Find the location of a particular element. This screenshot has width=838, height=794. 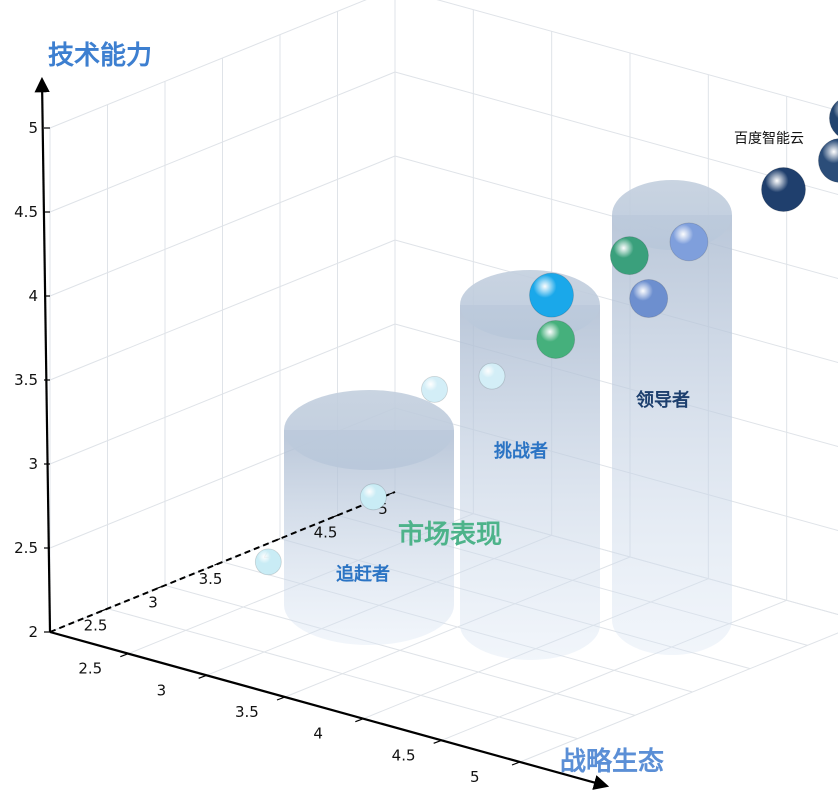

x-tick-label: 4 is located at coordinates (318, 734).